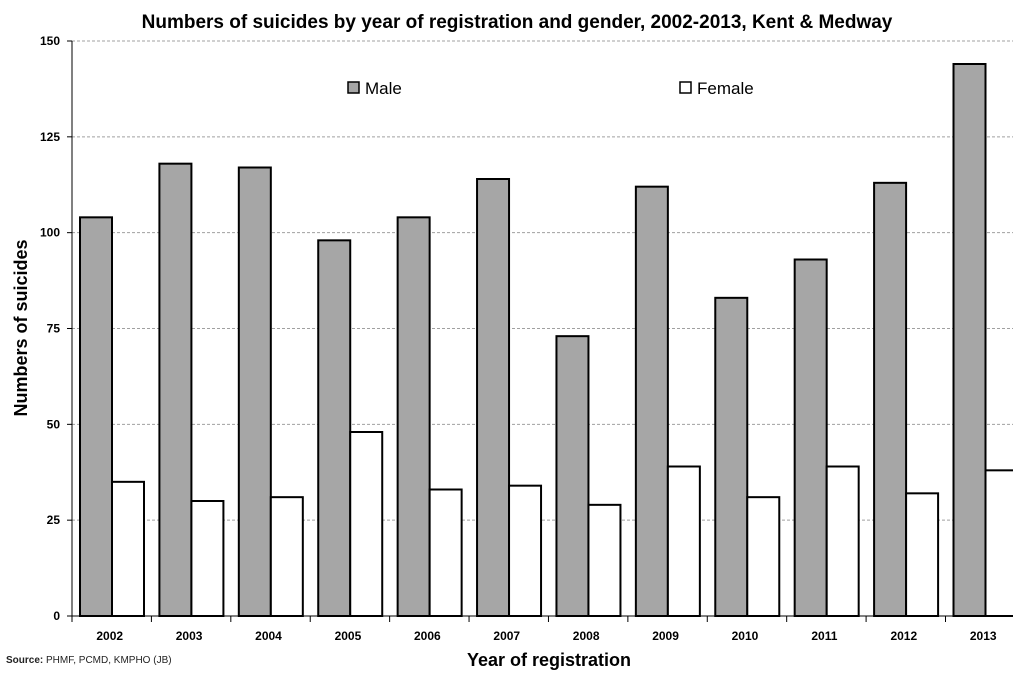 Image resolution: width=1013 pixels, height=675 pixels. What do you see at coordinates (445, 552) in the screenshot?
I see `bar-female-2006` at bounding box center [445, 552].